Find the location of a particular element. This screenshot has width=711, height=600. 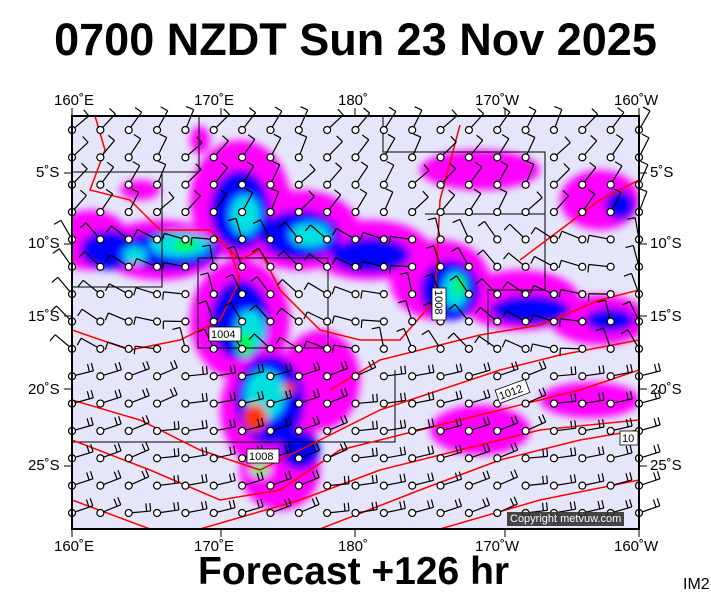

left-lat-label: 5˚S is located at coordinates (48, 172).